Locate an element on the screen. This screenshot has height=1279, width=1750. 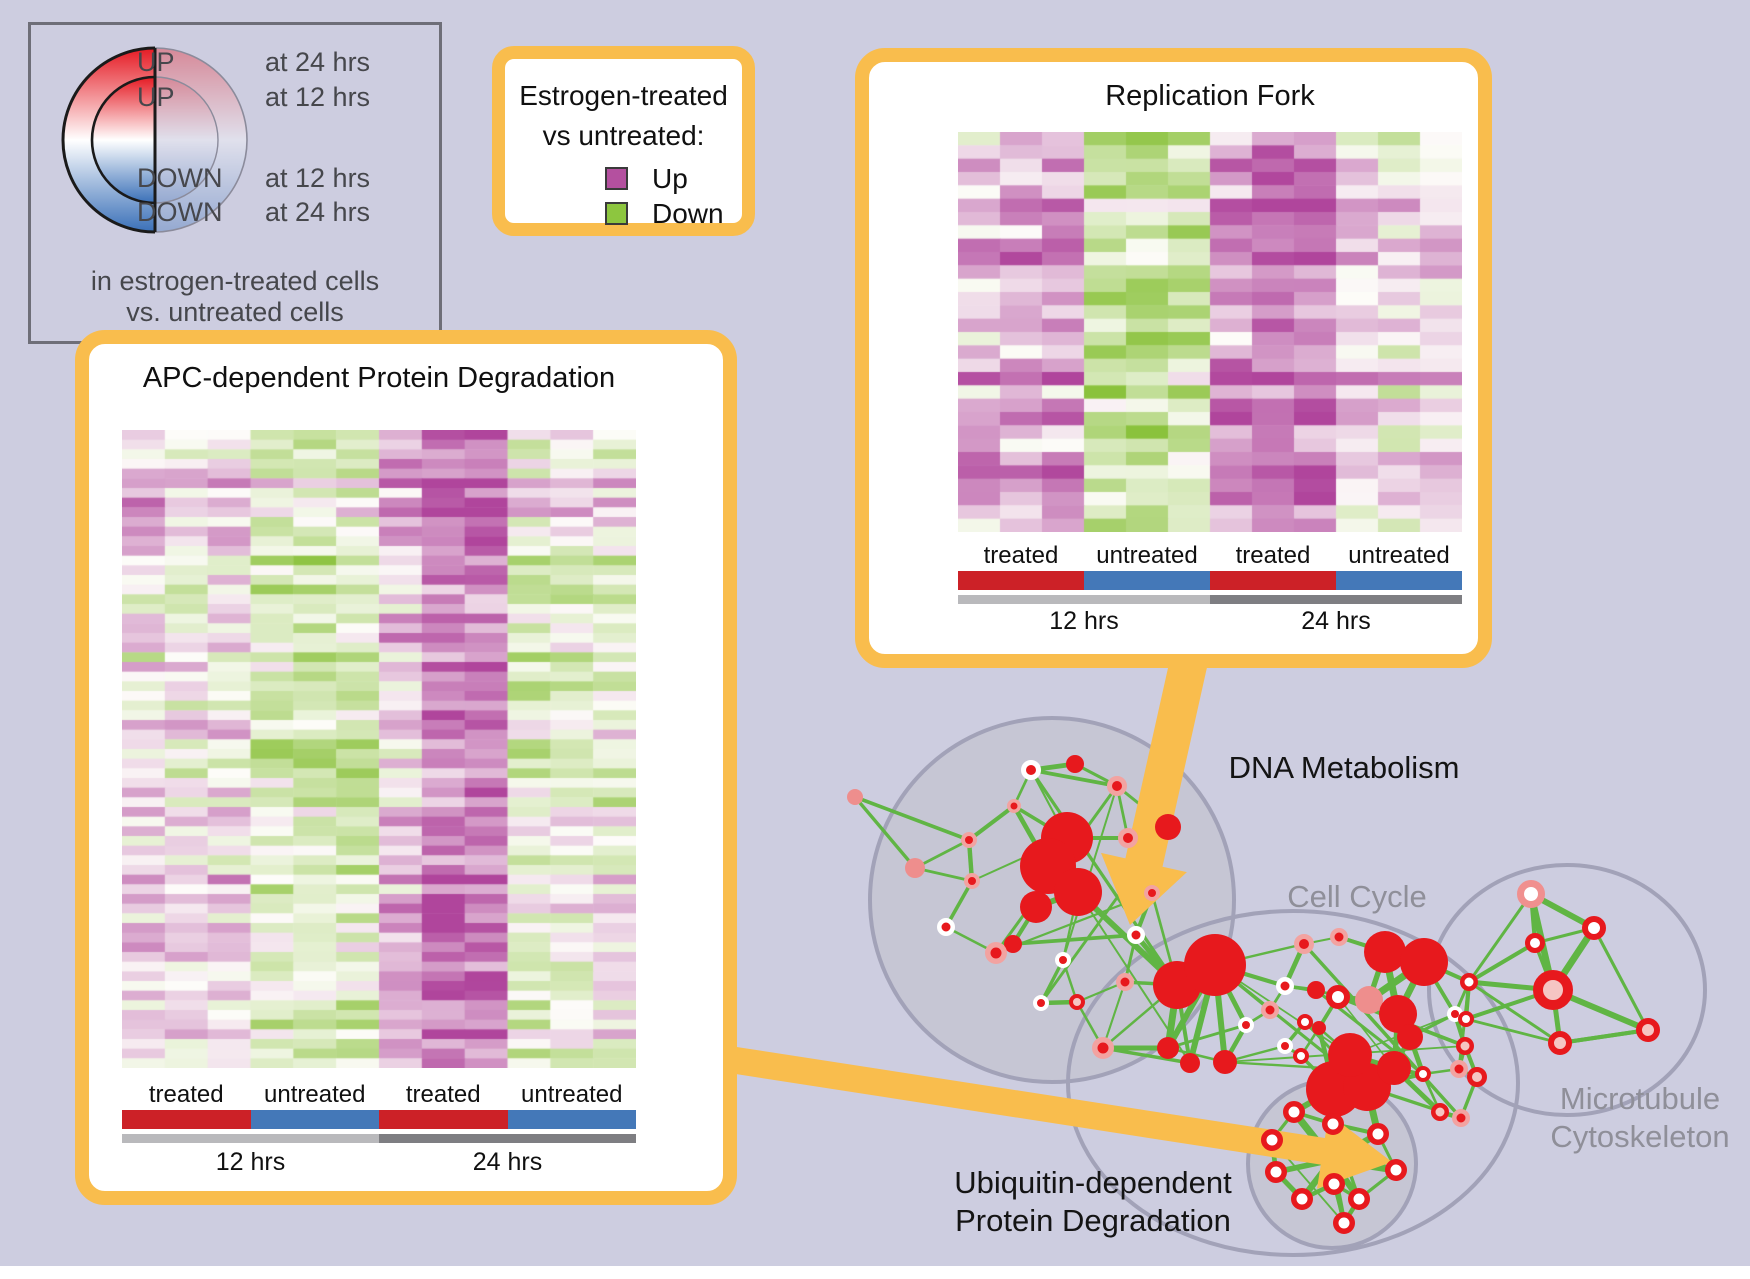
arrow-apc-to-ubiquitin is located at coordinates (1061, 1117).